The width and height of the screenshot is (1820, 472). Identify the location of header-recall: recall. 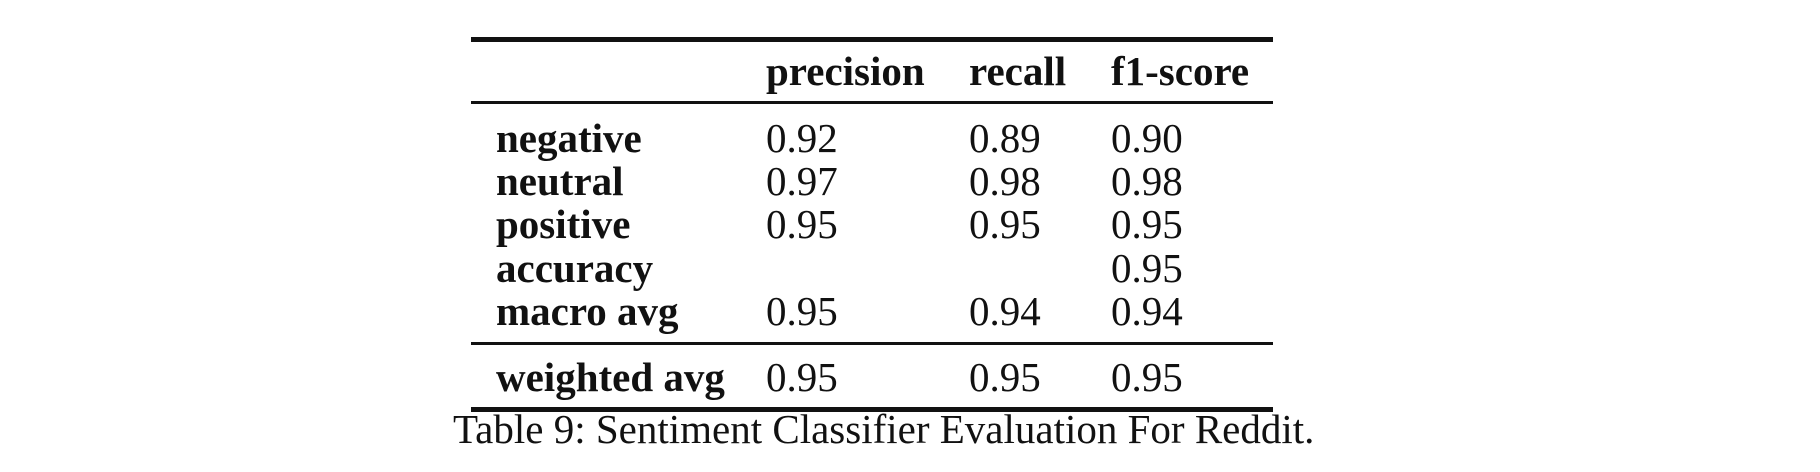
(1018, 71).